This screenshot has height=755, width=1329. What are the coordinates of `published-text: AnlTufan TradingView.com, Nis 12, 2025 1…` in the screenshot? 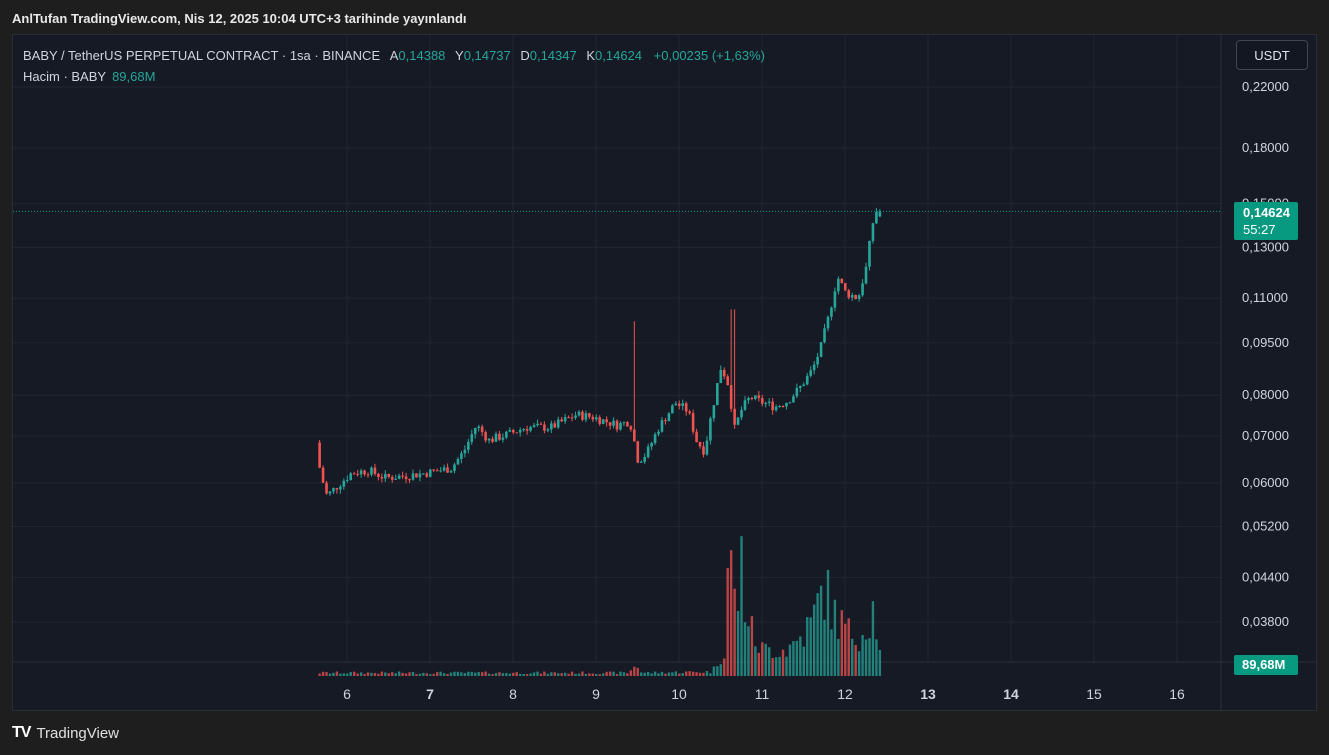 It's located at (239, 18).